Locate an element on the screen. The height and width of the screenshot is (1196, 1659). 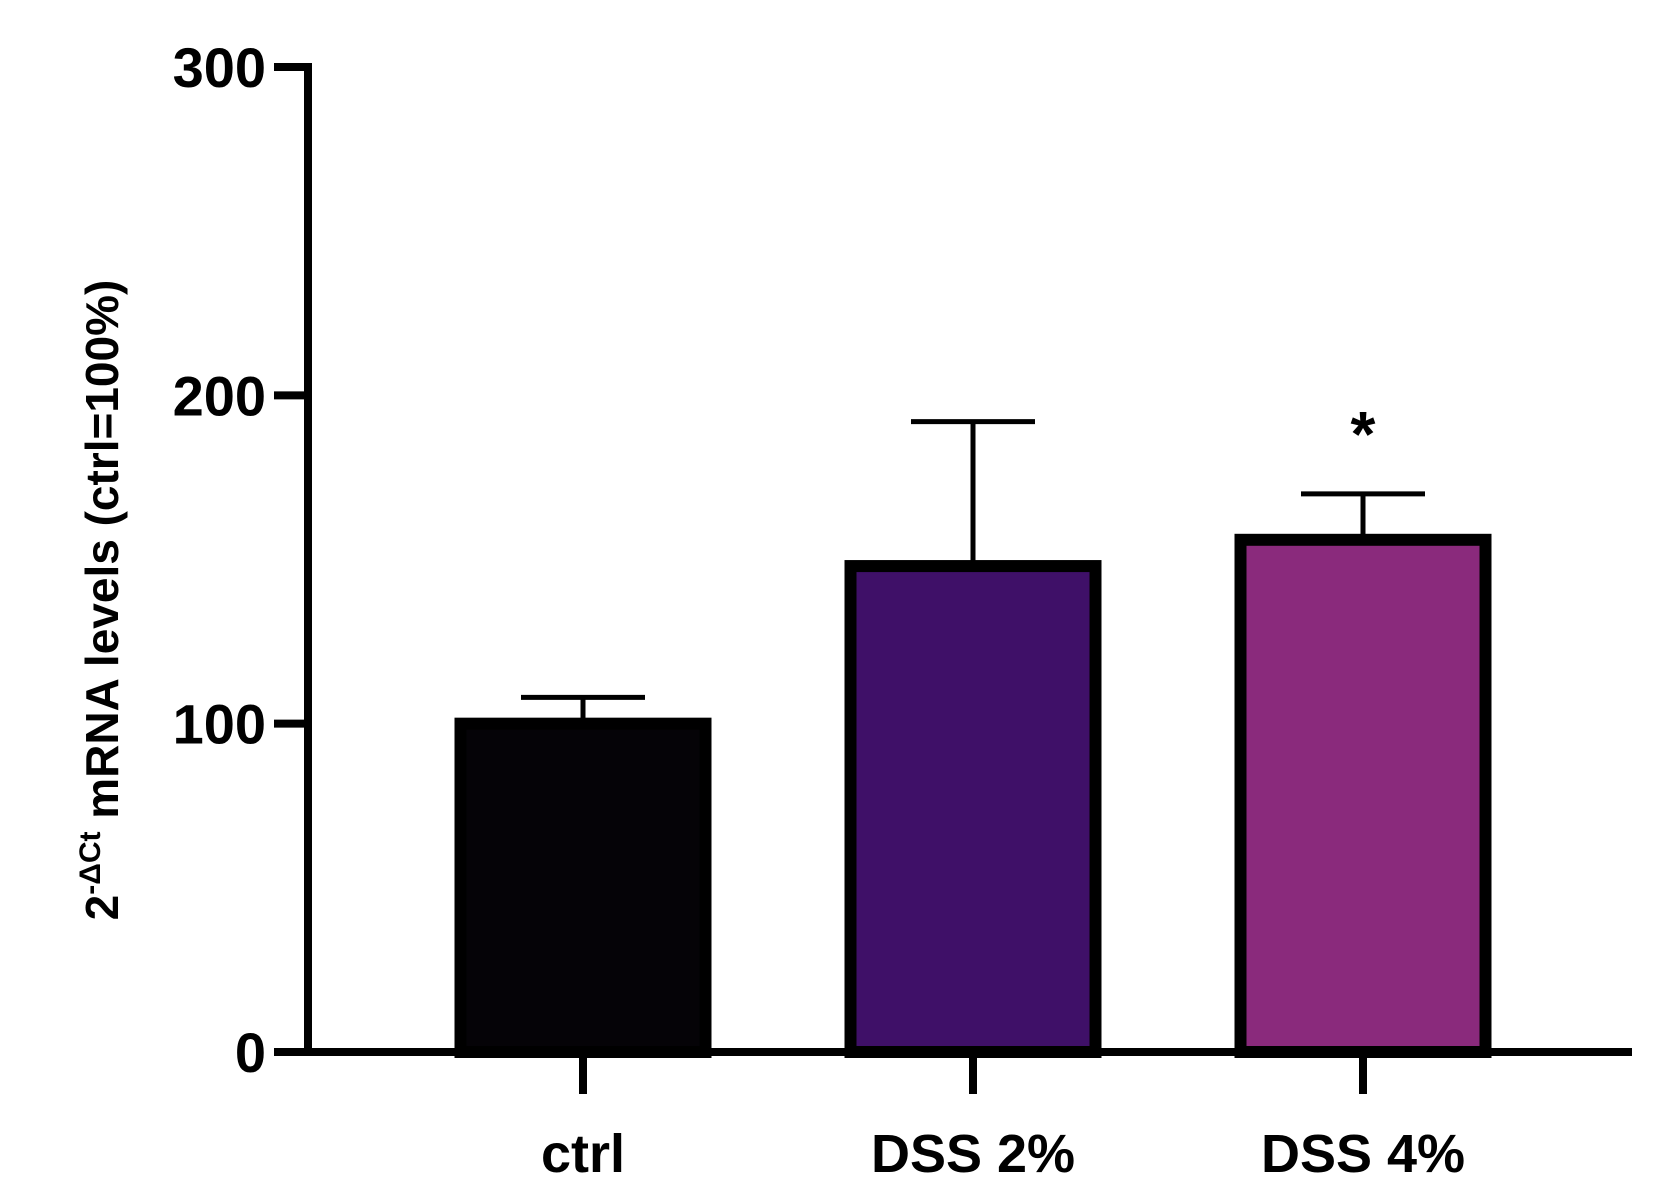
y-axis-label: 2-ΔCt mRNA levels (ctrl=100%) is located at coordinates (101, 600).